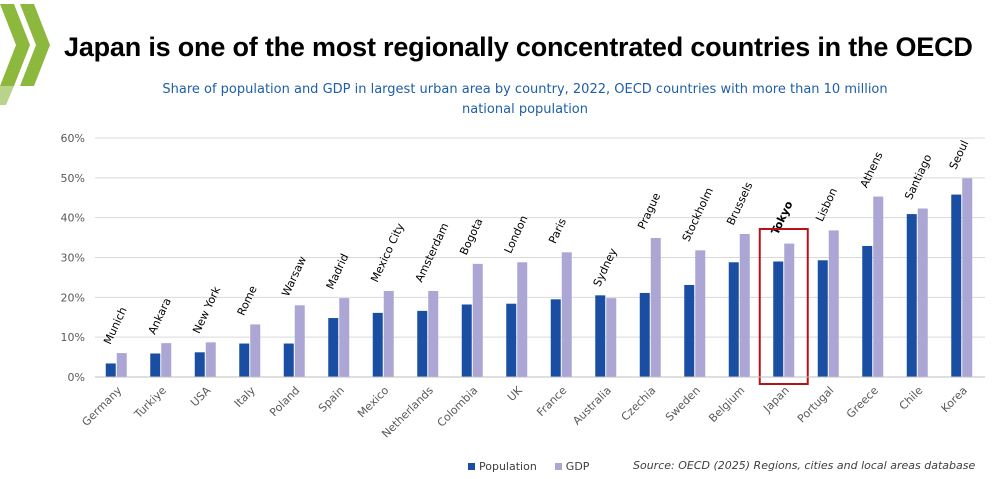  I want to click on legend-label-population: Population, so click(508, 466).